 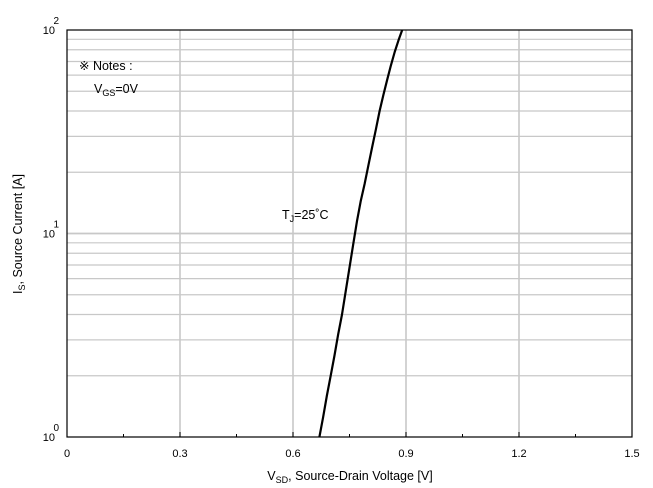 What do you see at coordinates (67, 454) in the screenshot?
I see `x-tick-label: 0` at bounding box center [67, 454].